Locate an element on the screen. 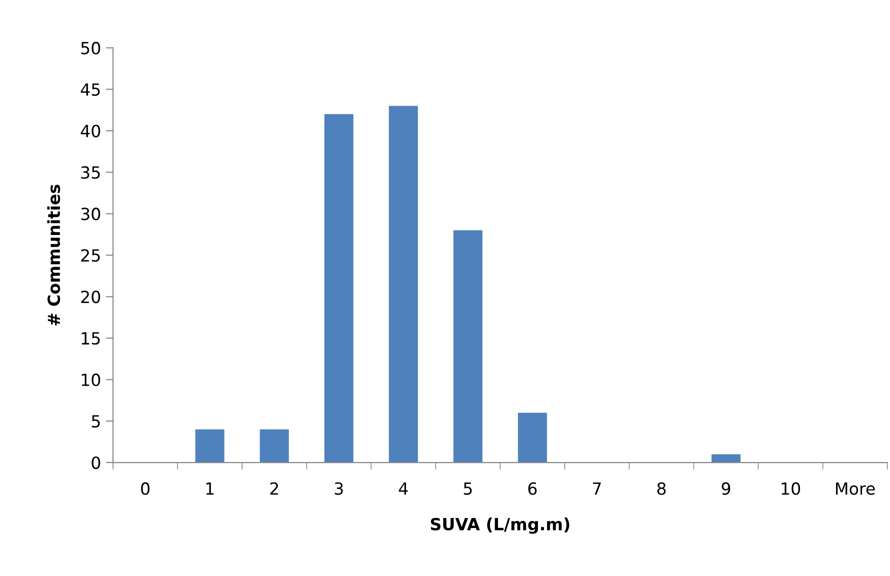 The height and width of the screenshot is (576, 890). x-tick-label: 4 is located at coordinates (403, 488).